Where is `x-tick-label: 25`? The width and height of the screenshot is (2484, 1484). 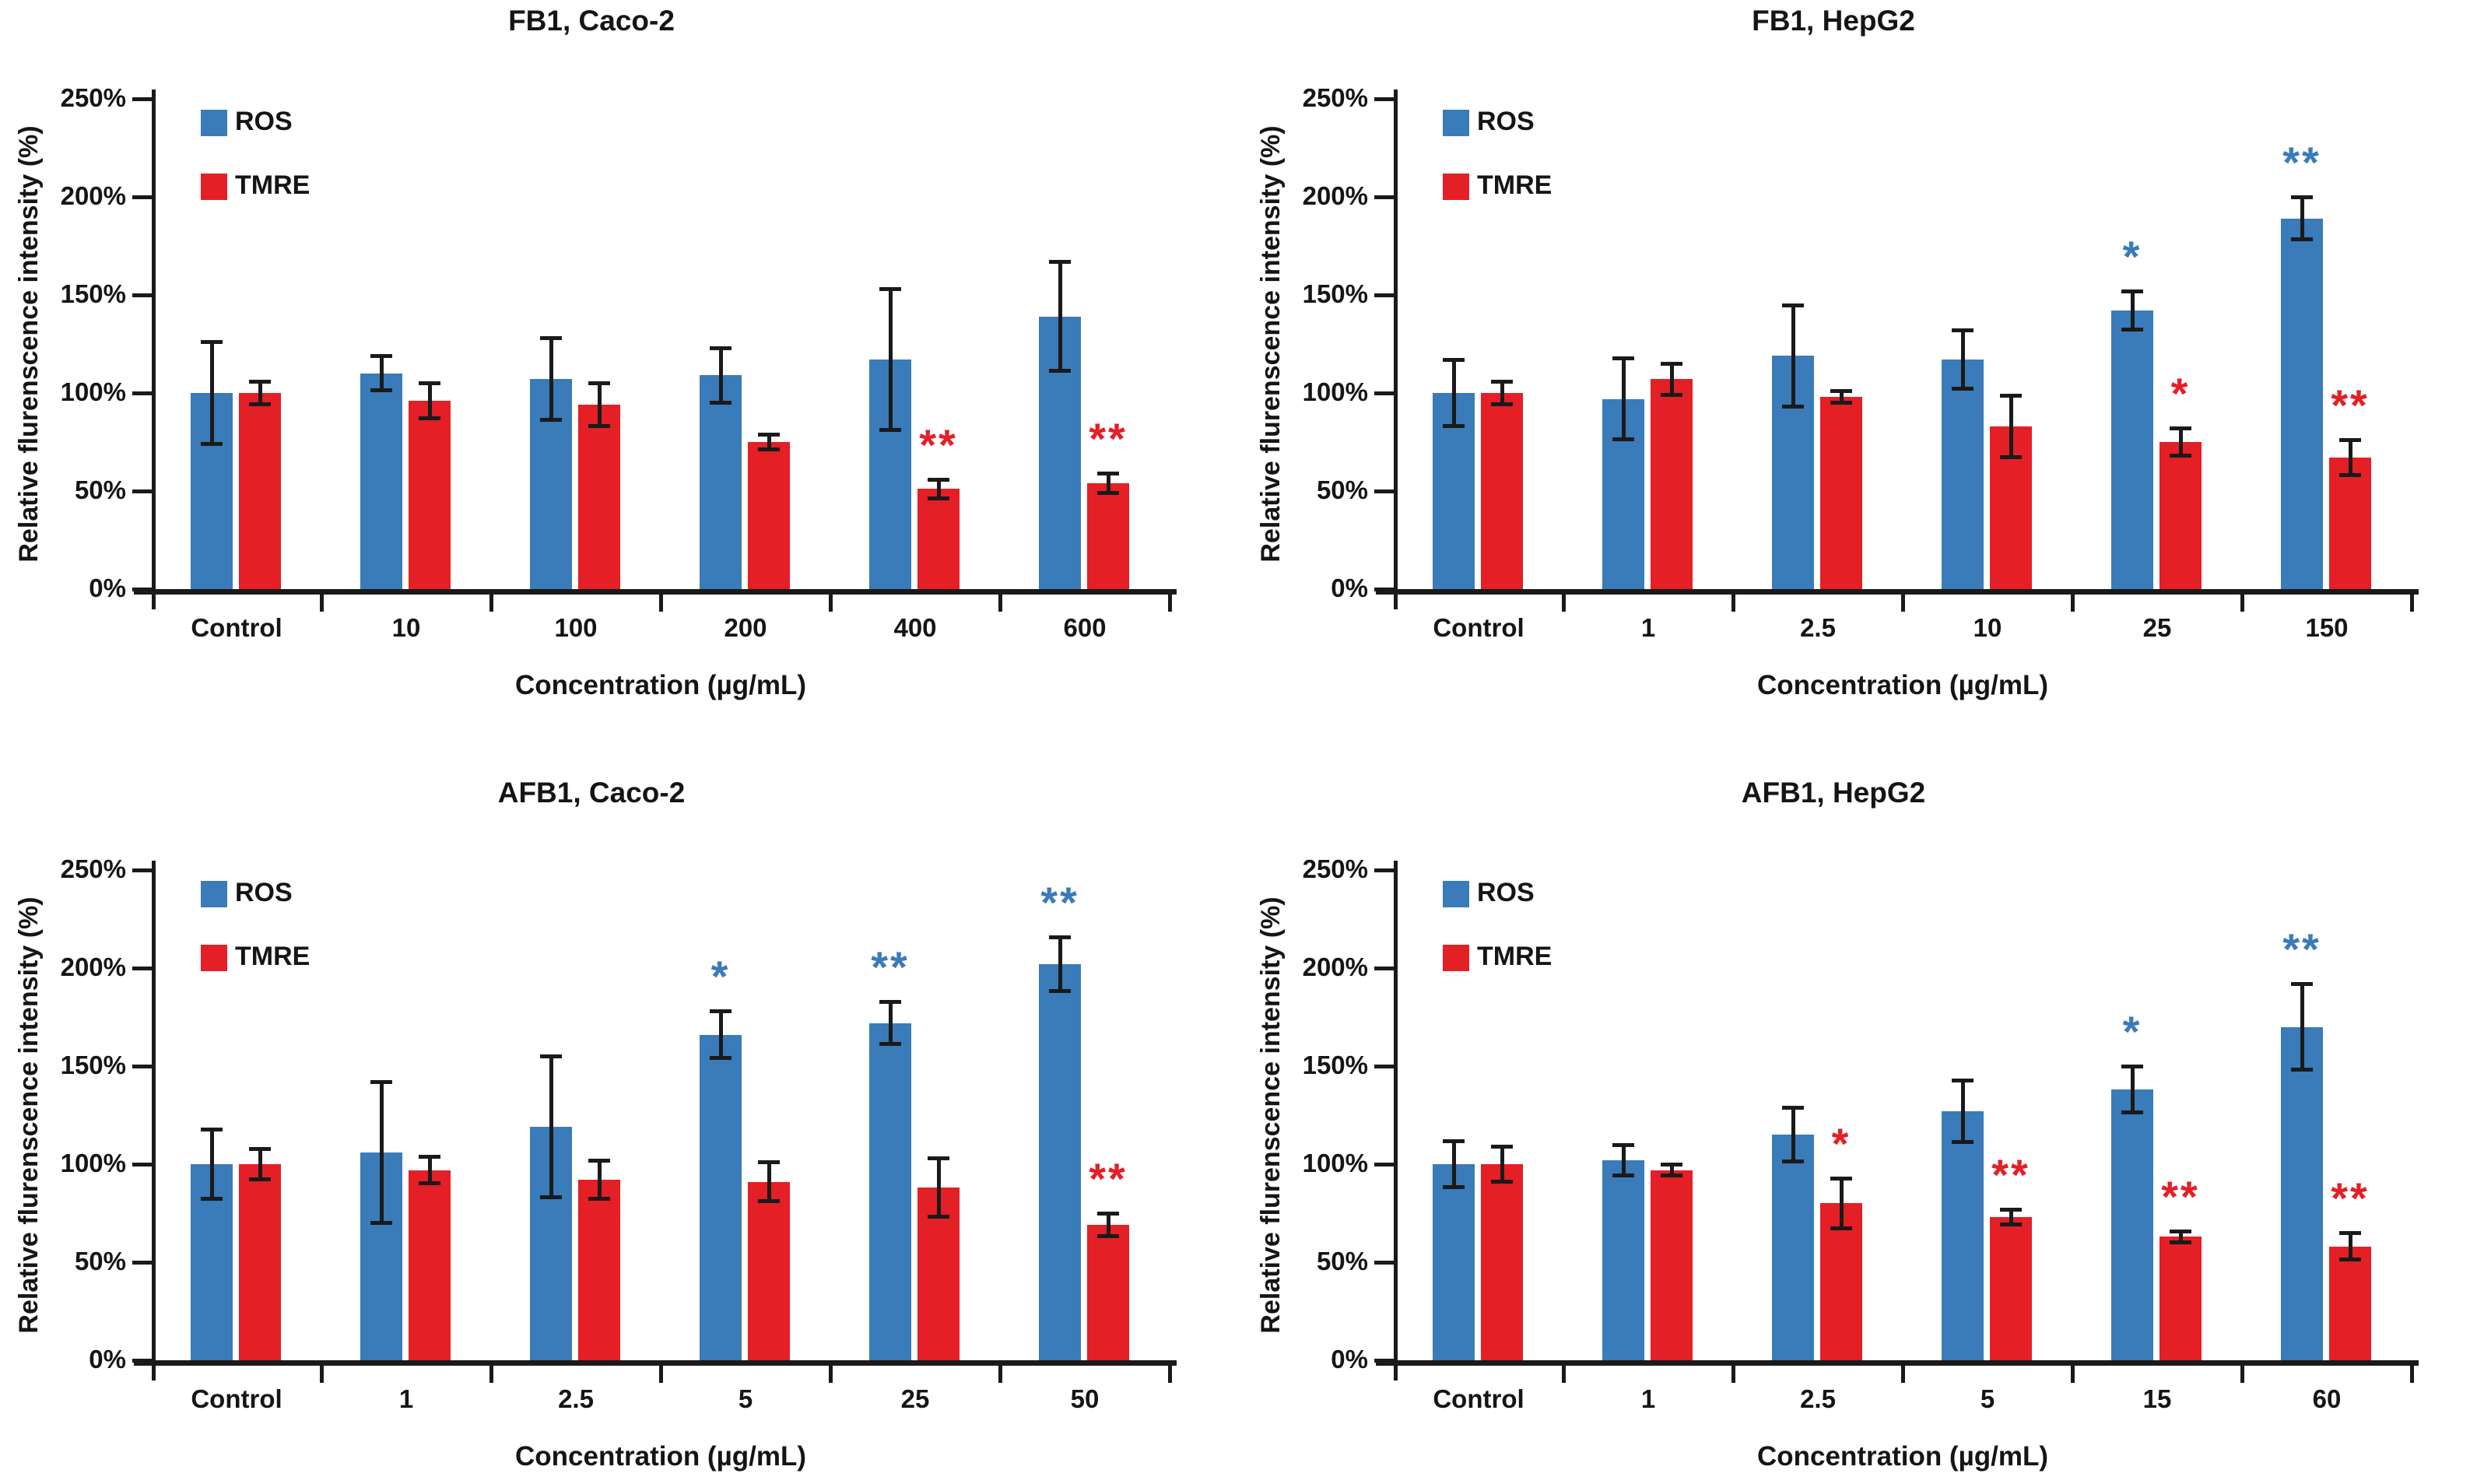 x-tick-label: 25 is located at coordinates (915, 1398).